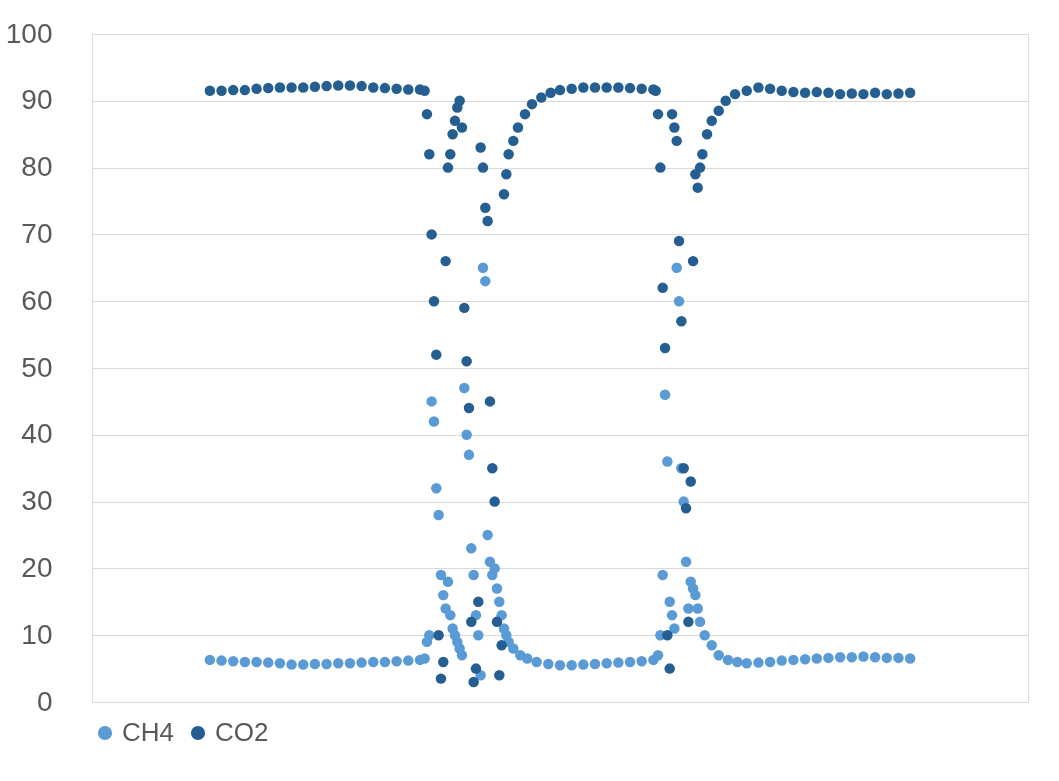 The image size is (1059, 781). What do you see at coordinates (37, 367) in the screenshot?
I see `y-tick-label: 50` at bounding box center [37, 367].